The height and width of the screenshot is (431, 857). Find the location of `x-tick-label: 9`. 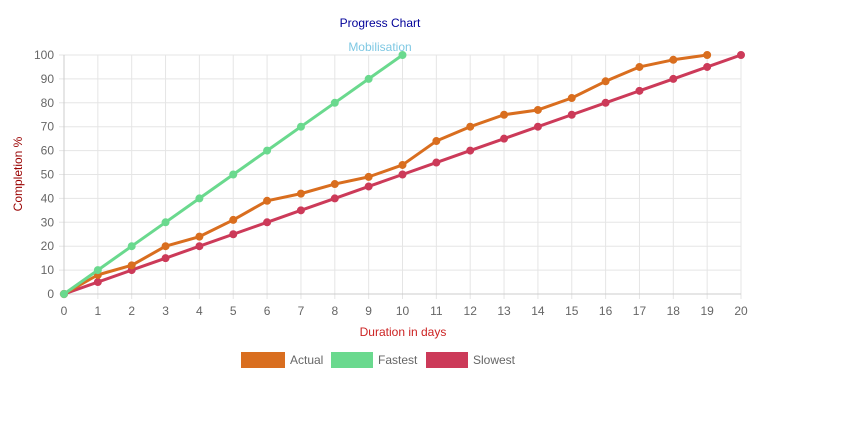

x-tick-label: 9 is located at coordinates (368, 311).